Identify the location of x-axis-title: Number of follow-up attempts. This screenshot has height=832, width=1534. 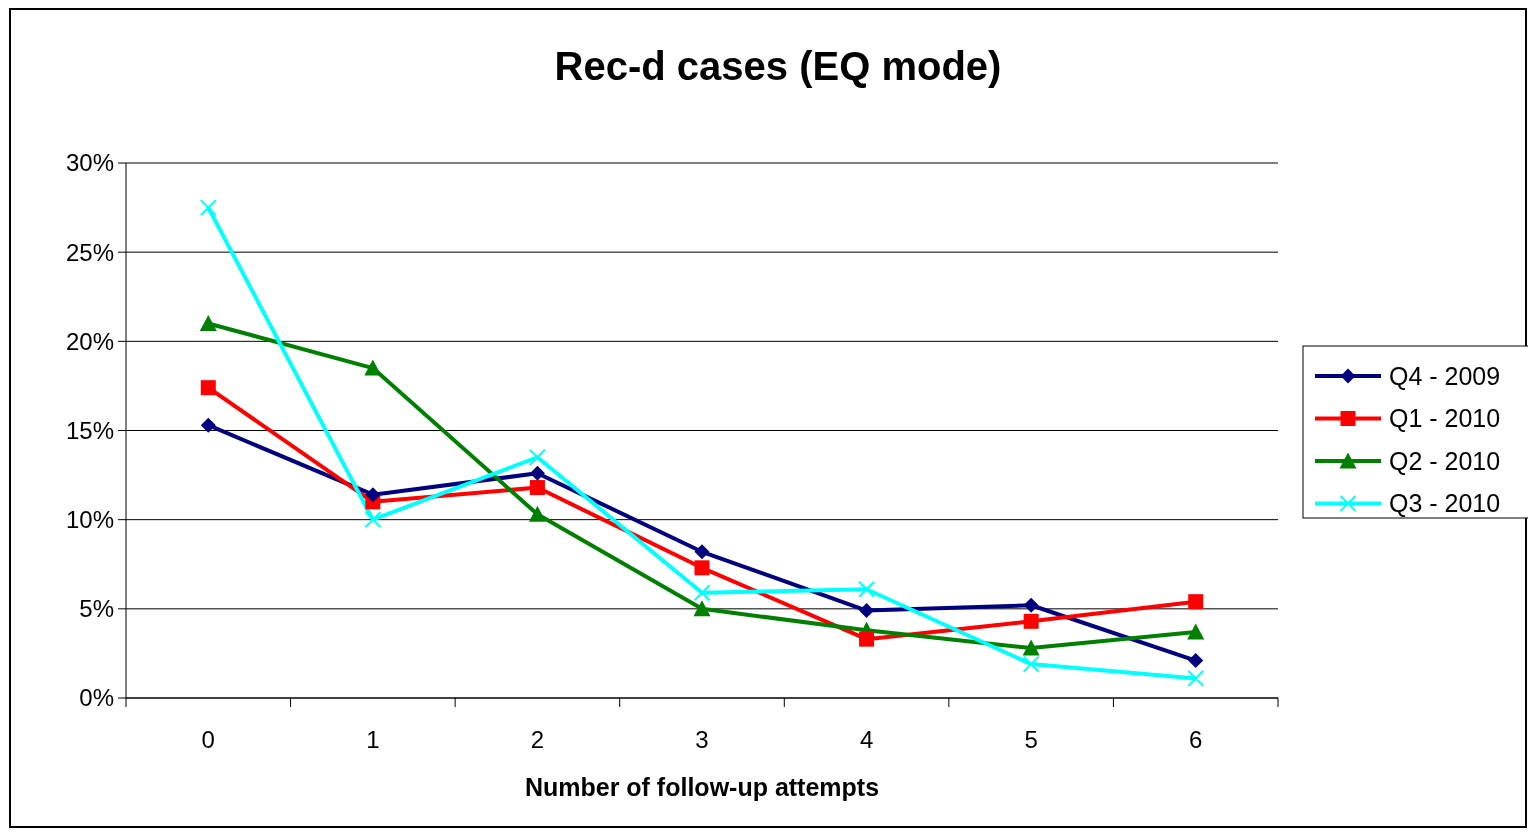
(702, 787).